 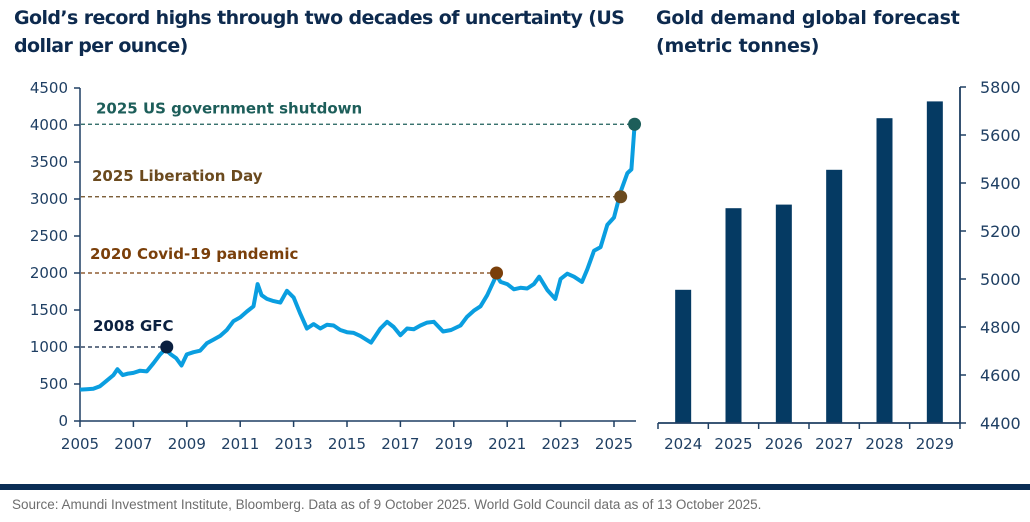 I want to click on line-chart-x-tick-label: 2011, so click(x=240, y=444).